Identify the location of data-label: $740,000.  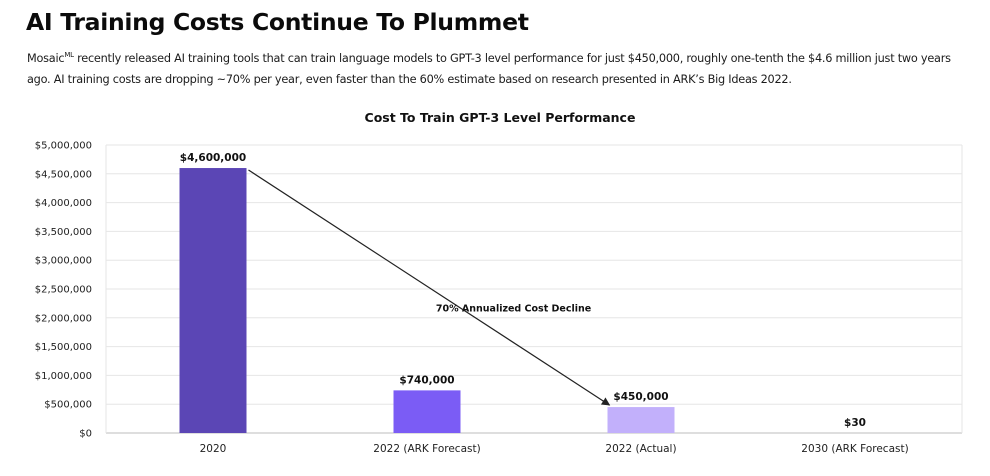
(426, 380).